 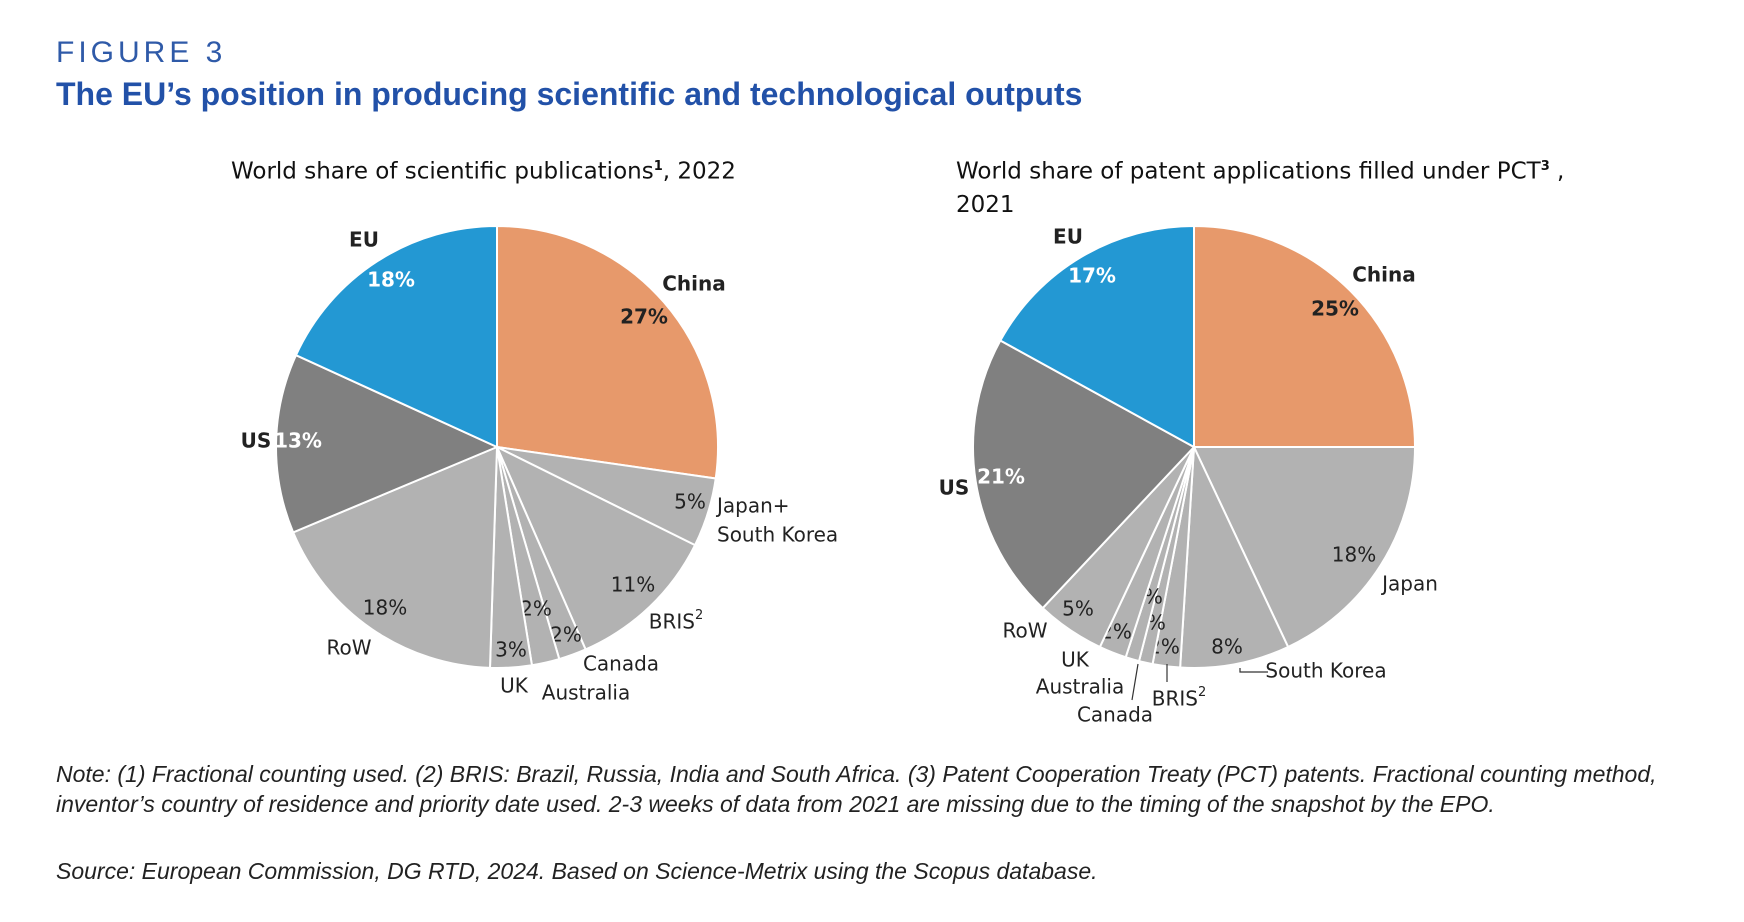 I want to click on chart-title-year: , 2022, so click(x=699, y=171).